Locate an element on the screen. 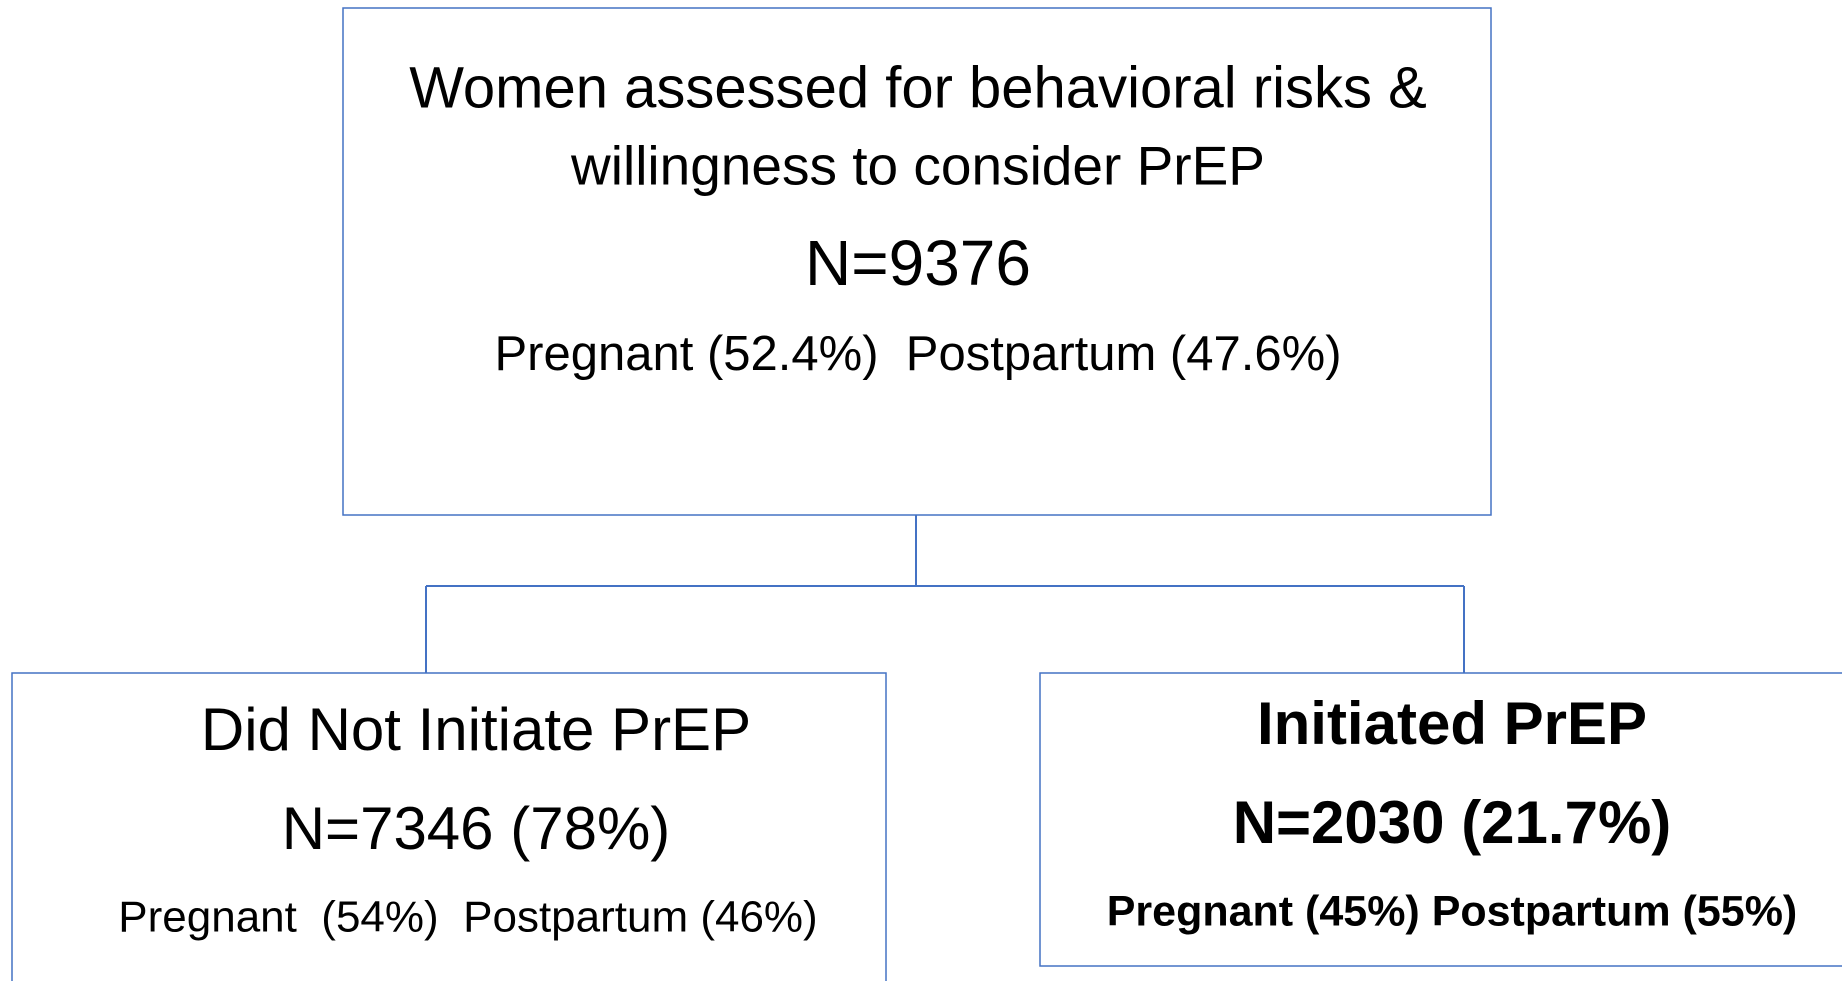 The image size is (1842, 981). node-text: Pregnant (45%) Postpartum (55%) is located at coordinates (1452, 911).